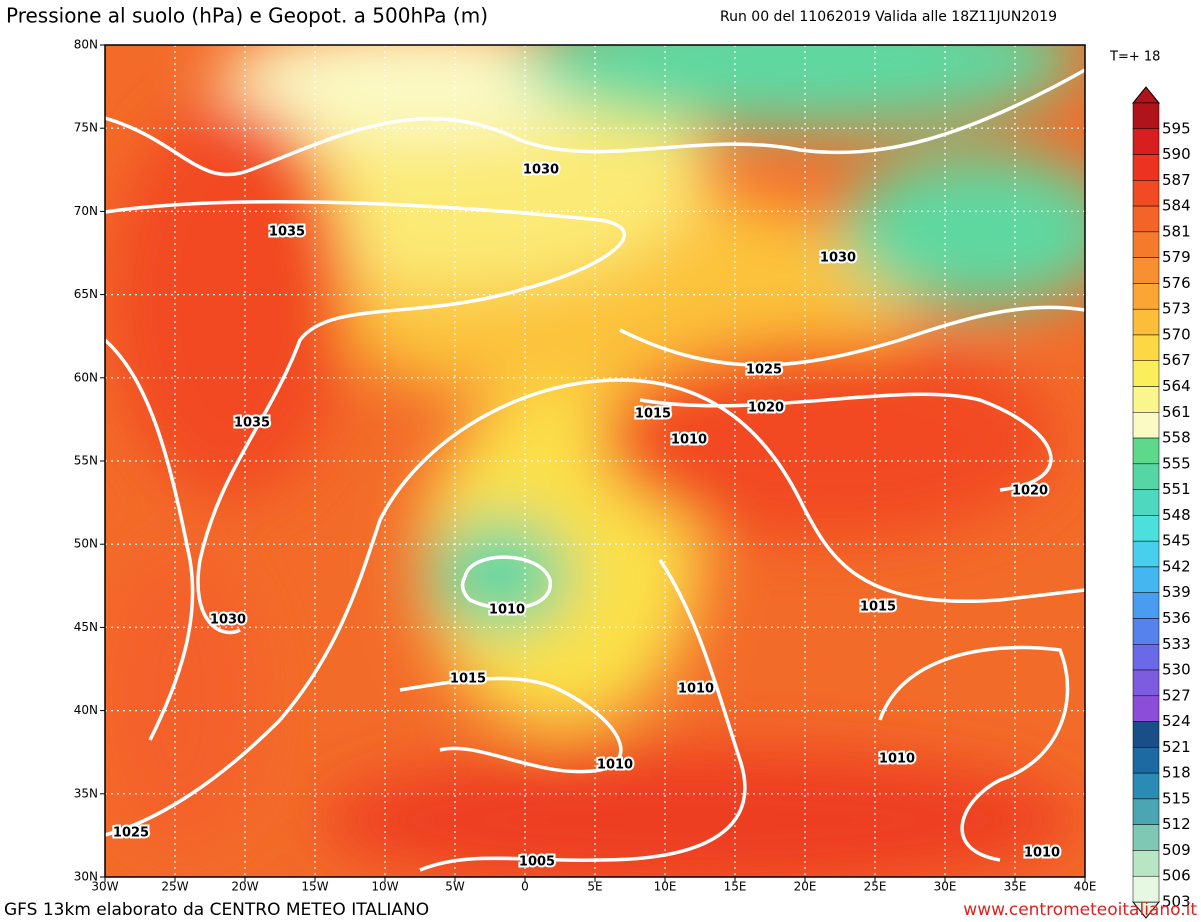 This screenshot has width=1201, height=922. I want to click on colorbar-label: 581, so click(1176, 231).